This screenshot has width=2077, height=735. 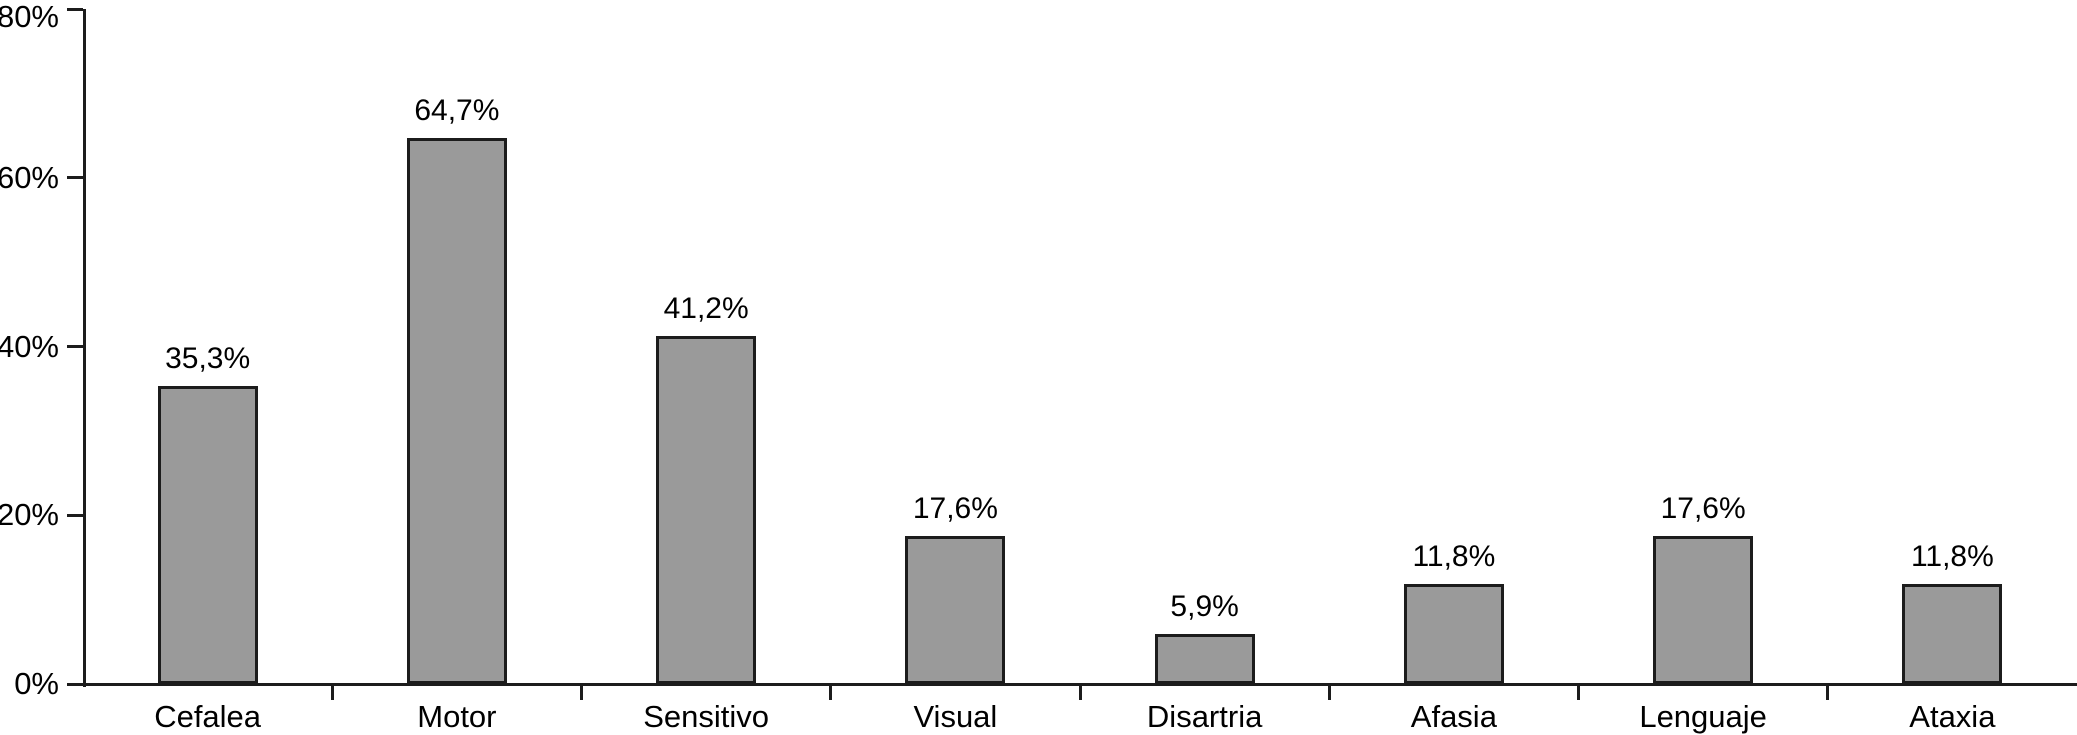 I want to click on bar-motor, so click(x=456, y=411).